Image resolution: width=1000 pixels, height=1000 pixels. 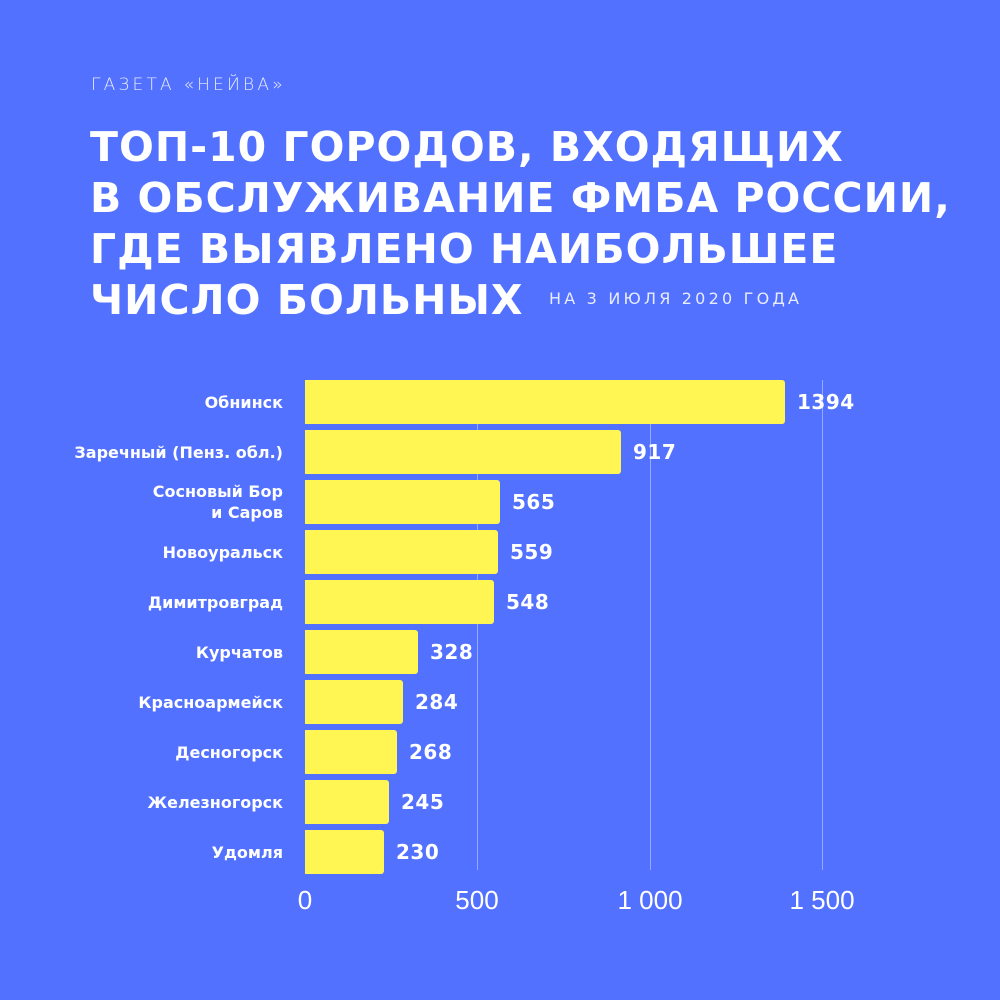 I want to click on value-label: 268, so click(x=431, y=752).